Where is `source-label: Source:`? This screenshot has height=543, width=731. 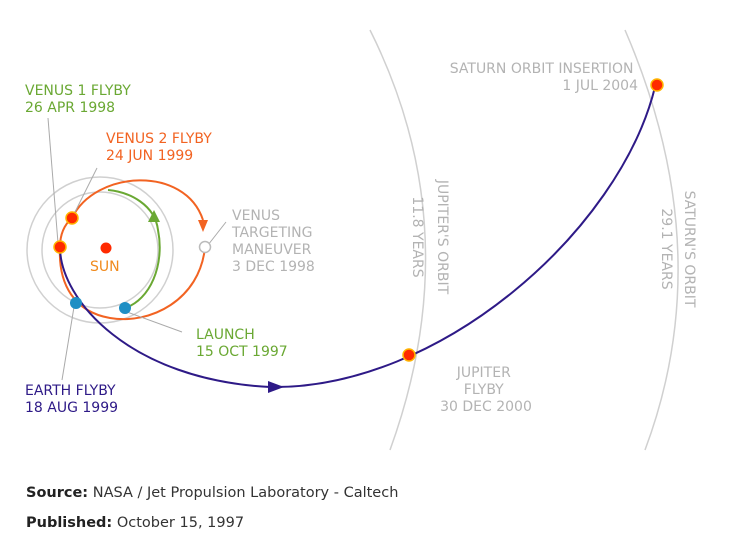 source-label: Source: is located at coordinates (57, 493).